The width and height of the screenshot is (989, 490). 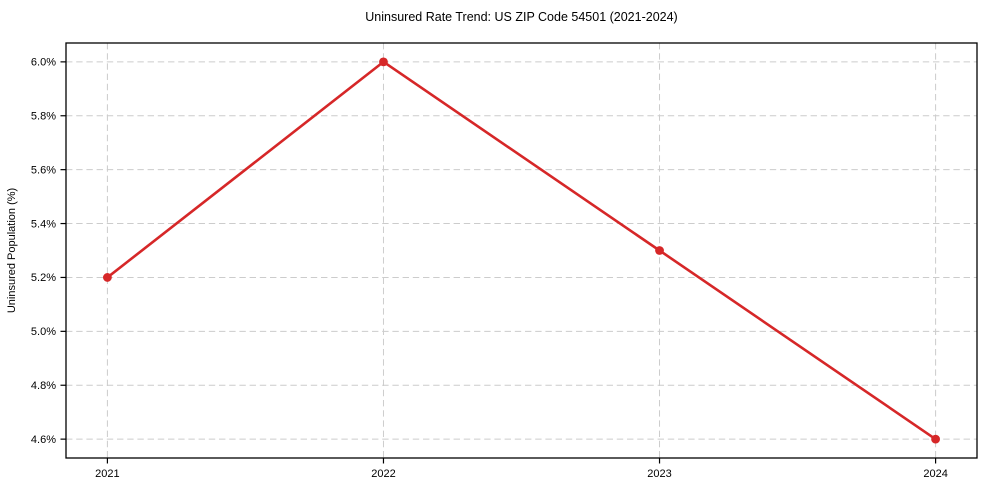 What do you see at coordinates (659, 474) in the screenshot?
I see `x-tick-label: 2023` at bounding box center [659, 474].